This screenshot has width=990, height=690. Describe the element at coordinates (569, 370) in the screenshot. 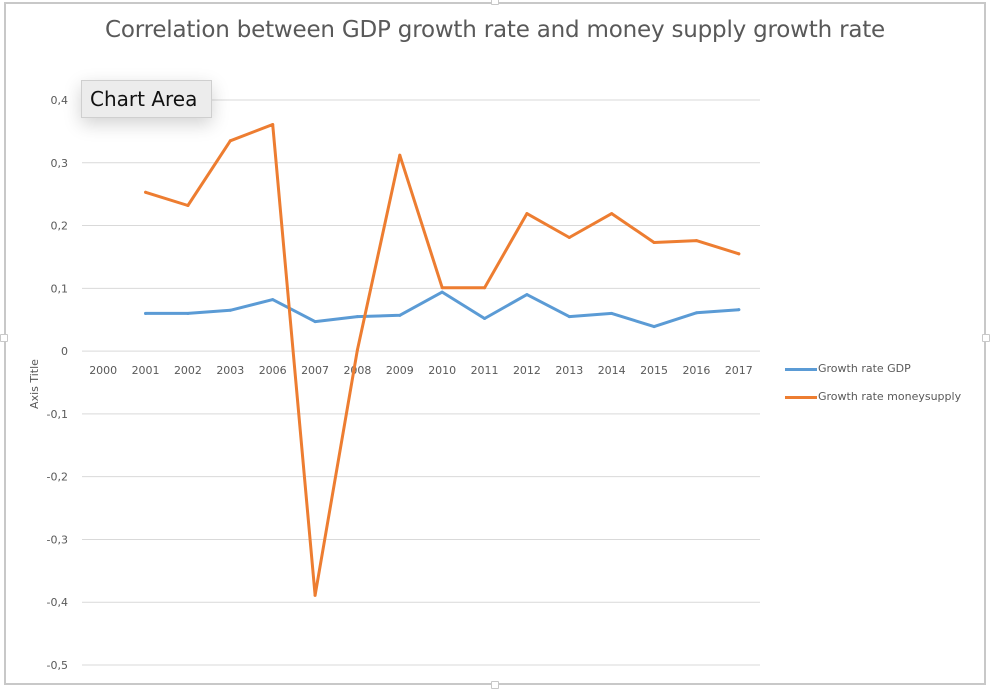

I see `x-tick-label: 2013` at that location.